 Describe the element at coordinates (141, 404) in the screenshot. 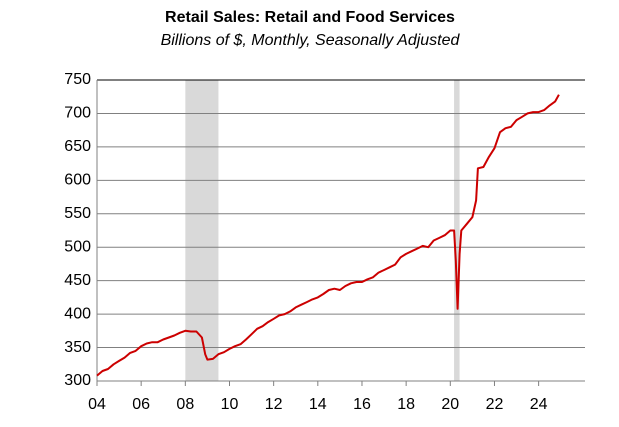

I see `x-tick-label: 06` at that location.